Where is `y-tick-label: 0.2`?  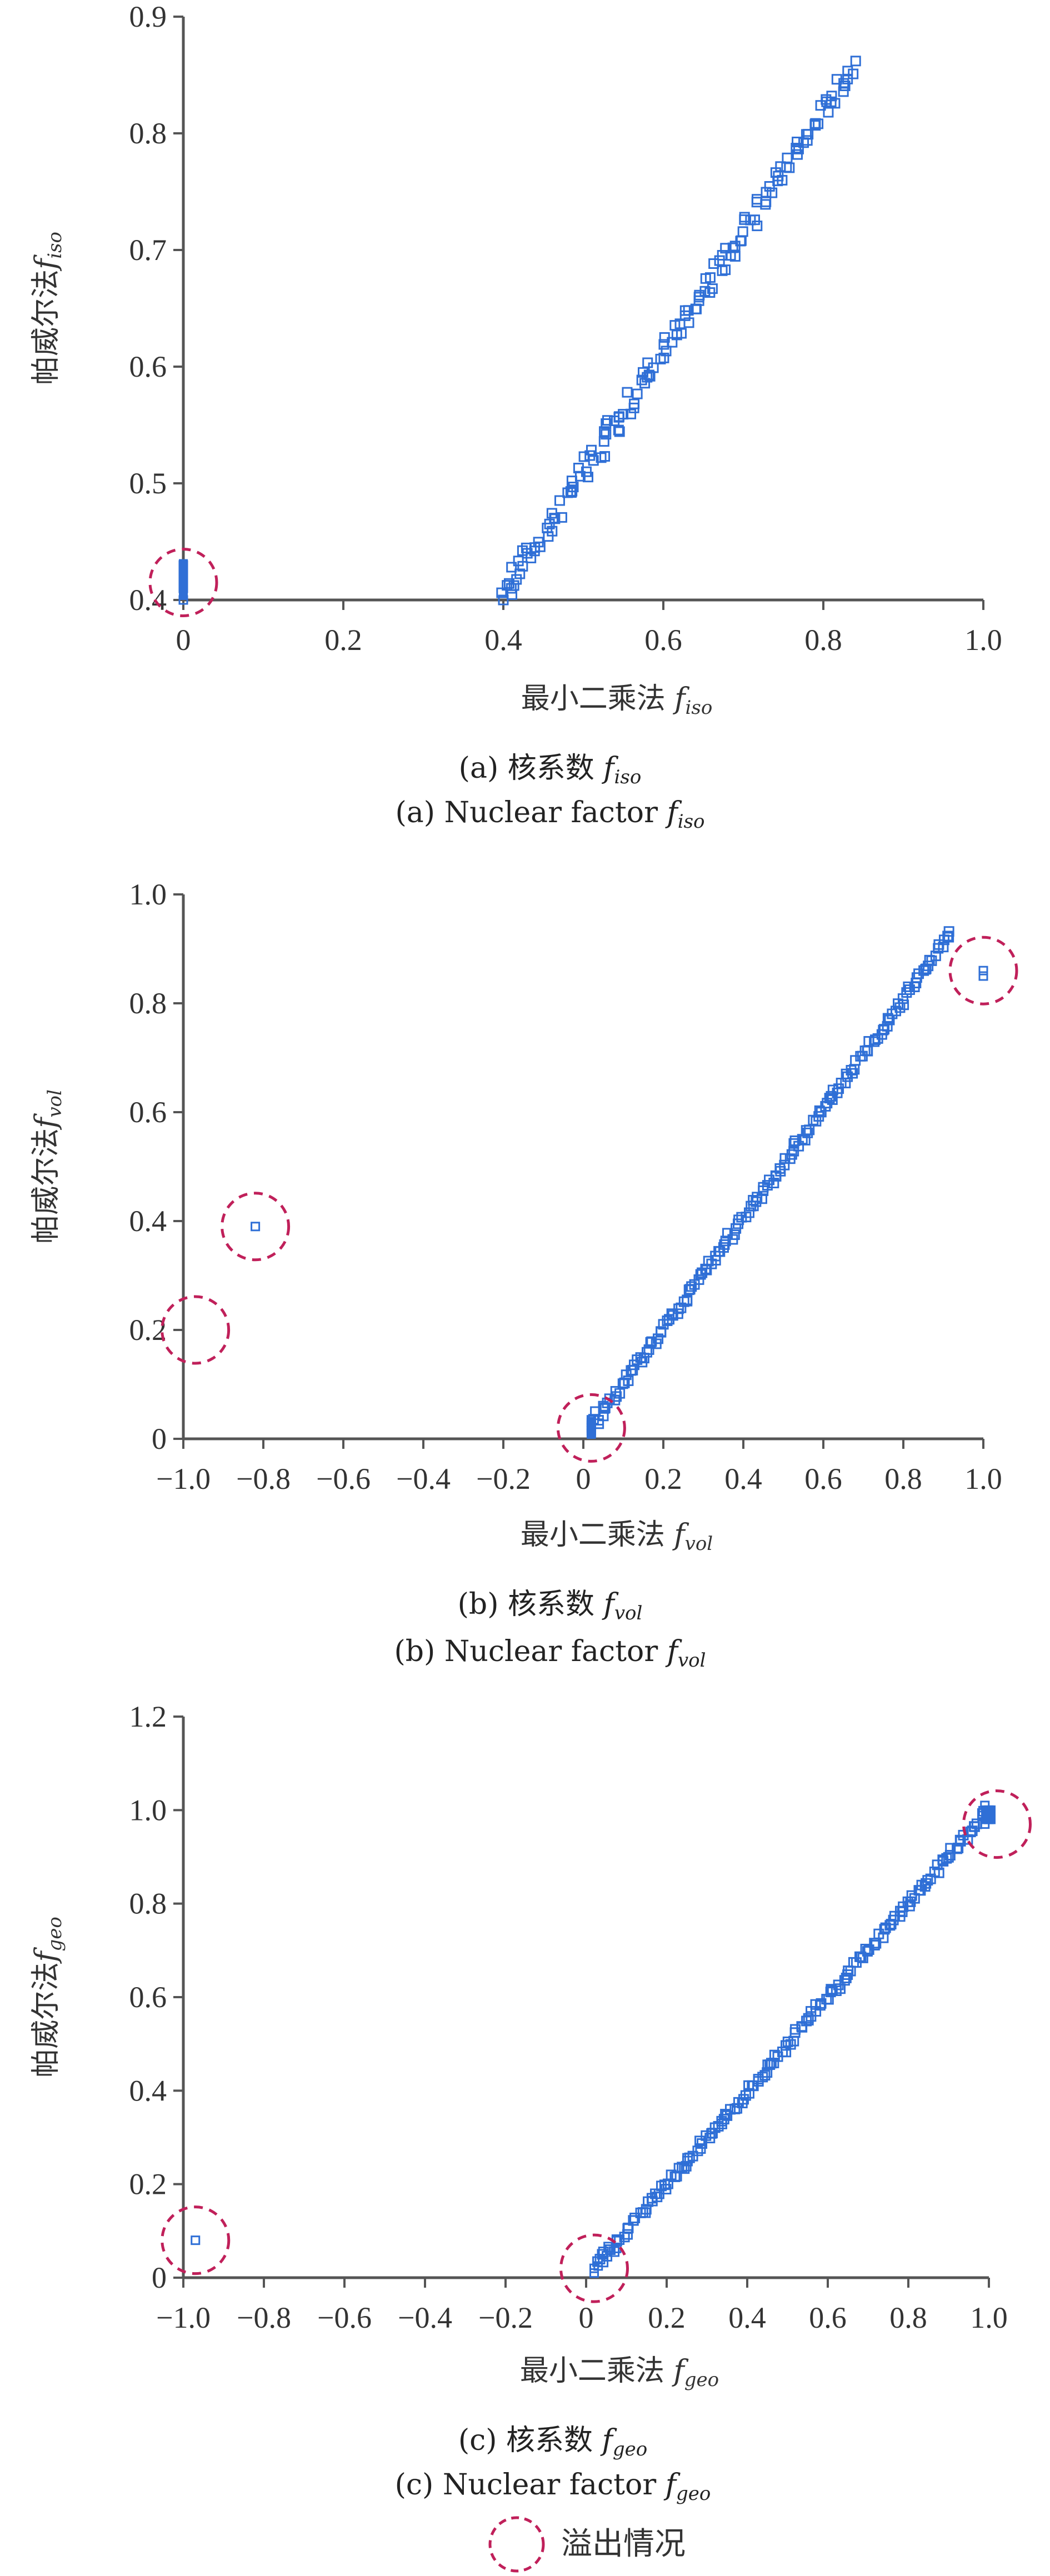 y-tick-label: 0.2 is located at coordinates (148, 1330).